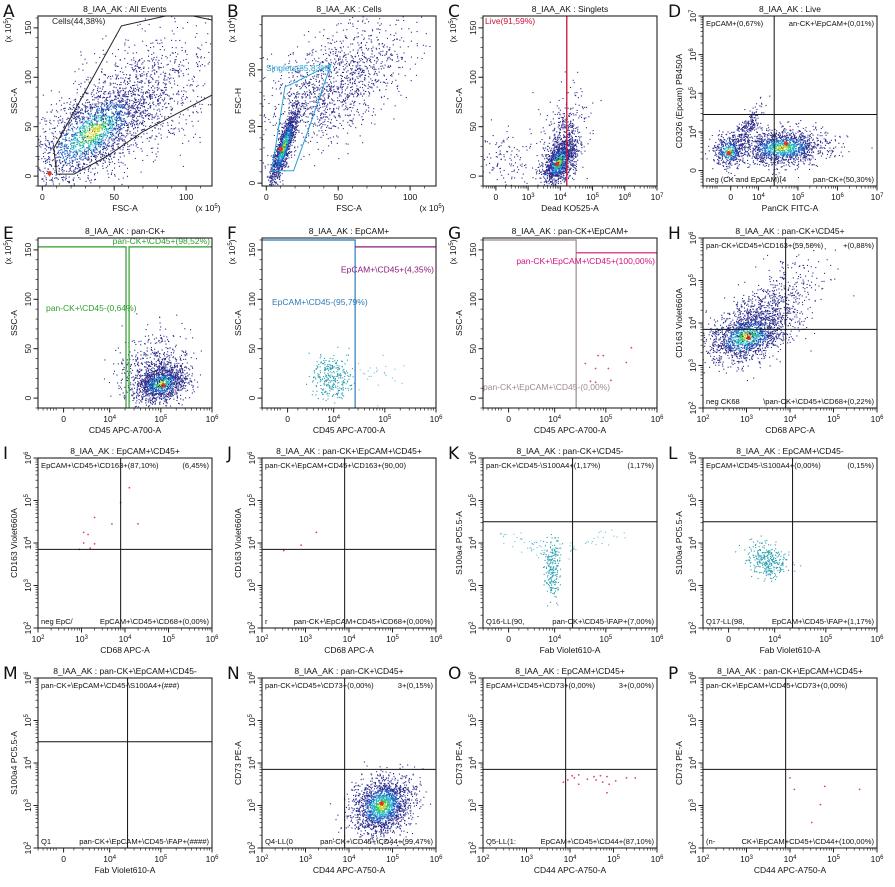  I want to click on gate-polygon, so click(132, 94).